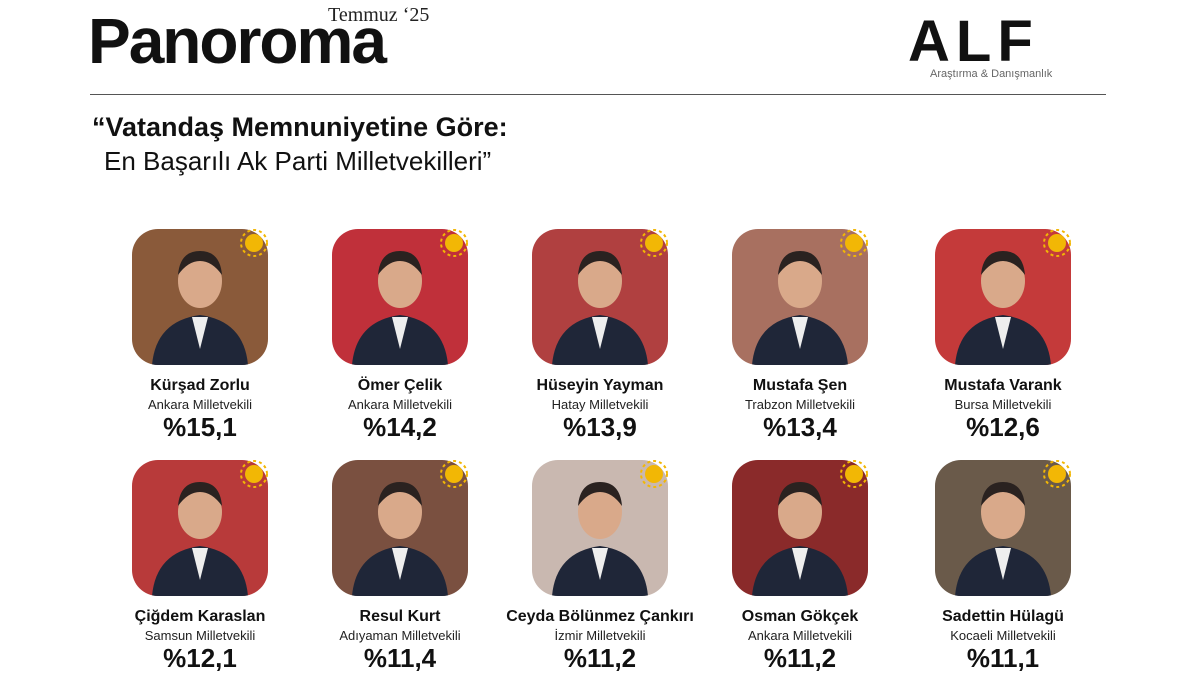  Describe the element at coordinates (200, 385) in the screenshot. I see `person-name: Kürşad Zorlu` at that location.